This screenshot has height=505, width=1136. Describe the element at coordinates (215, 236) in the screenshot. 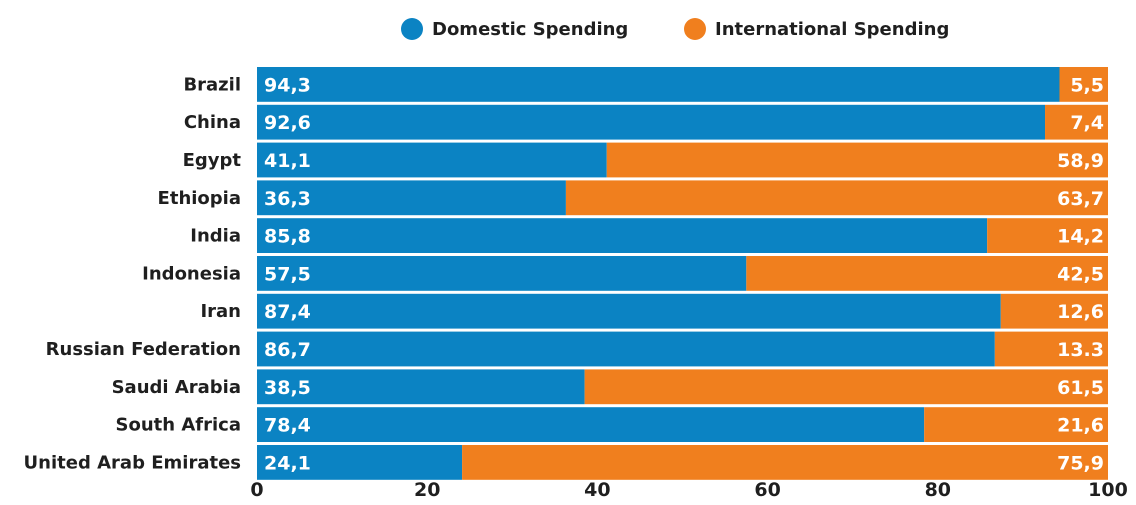

I see `category-label: India` at that location.